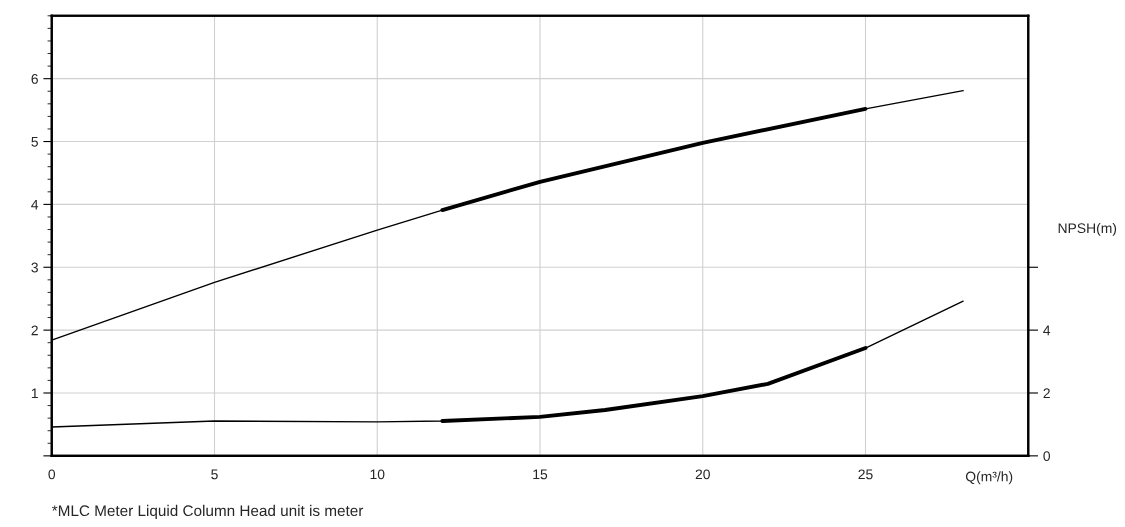 Image resolution: width=1125 pixels, height=527 pixels. What do you see at coordinates (702, 474) in the screenshot?
I see `x-tick-label: 20` at bounding box center [702, 474].